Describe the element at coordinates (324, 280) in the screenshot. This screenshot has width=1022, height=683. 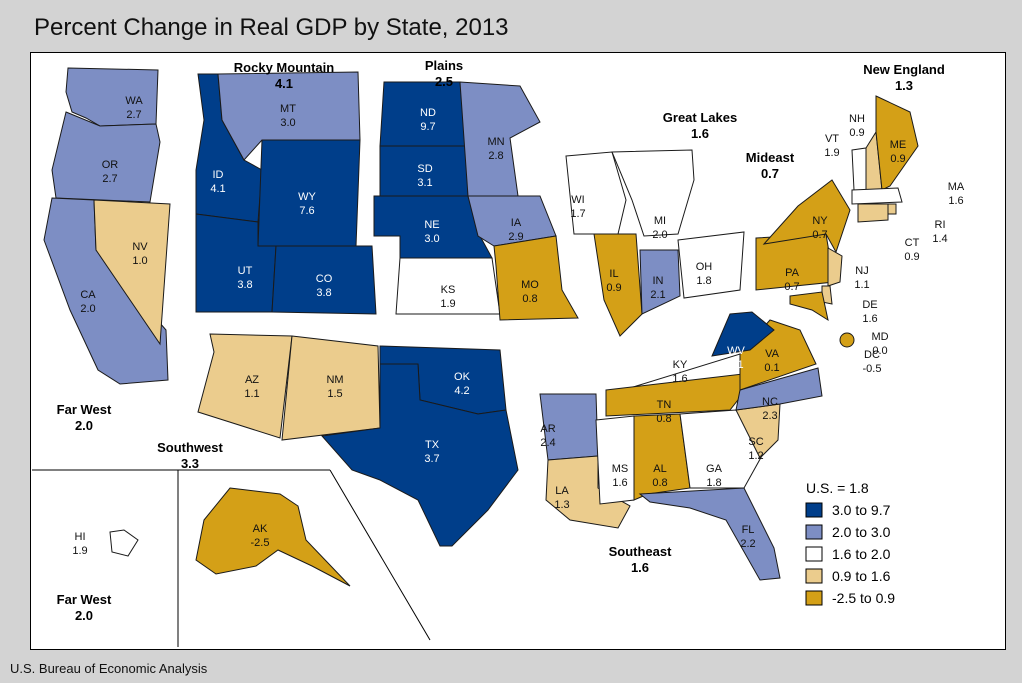
I see `state-co` at that location.